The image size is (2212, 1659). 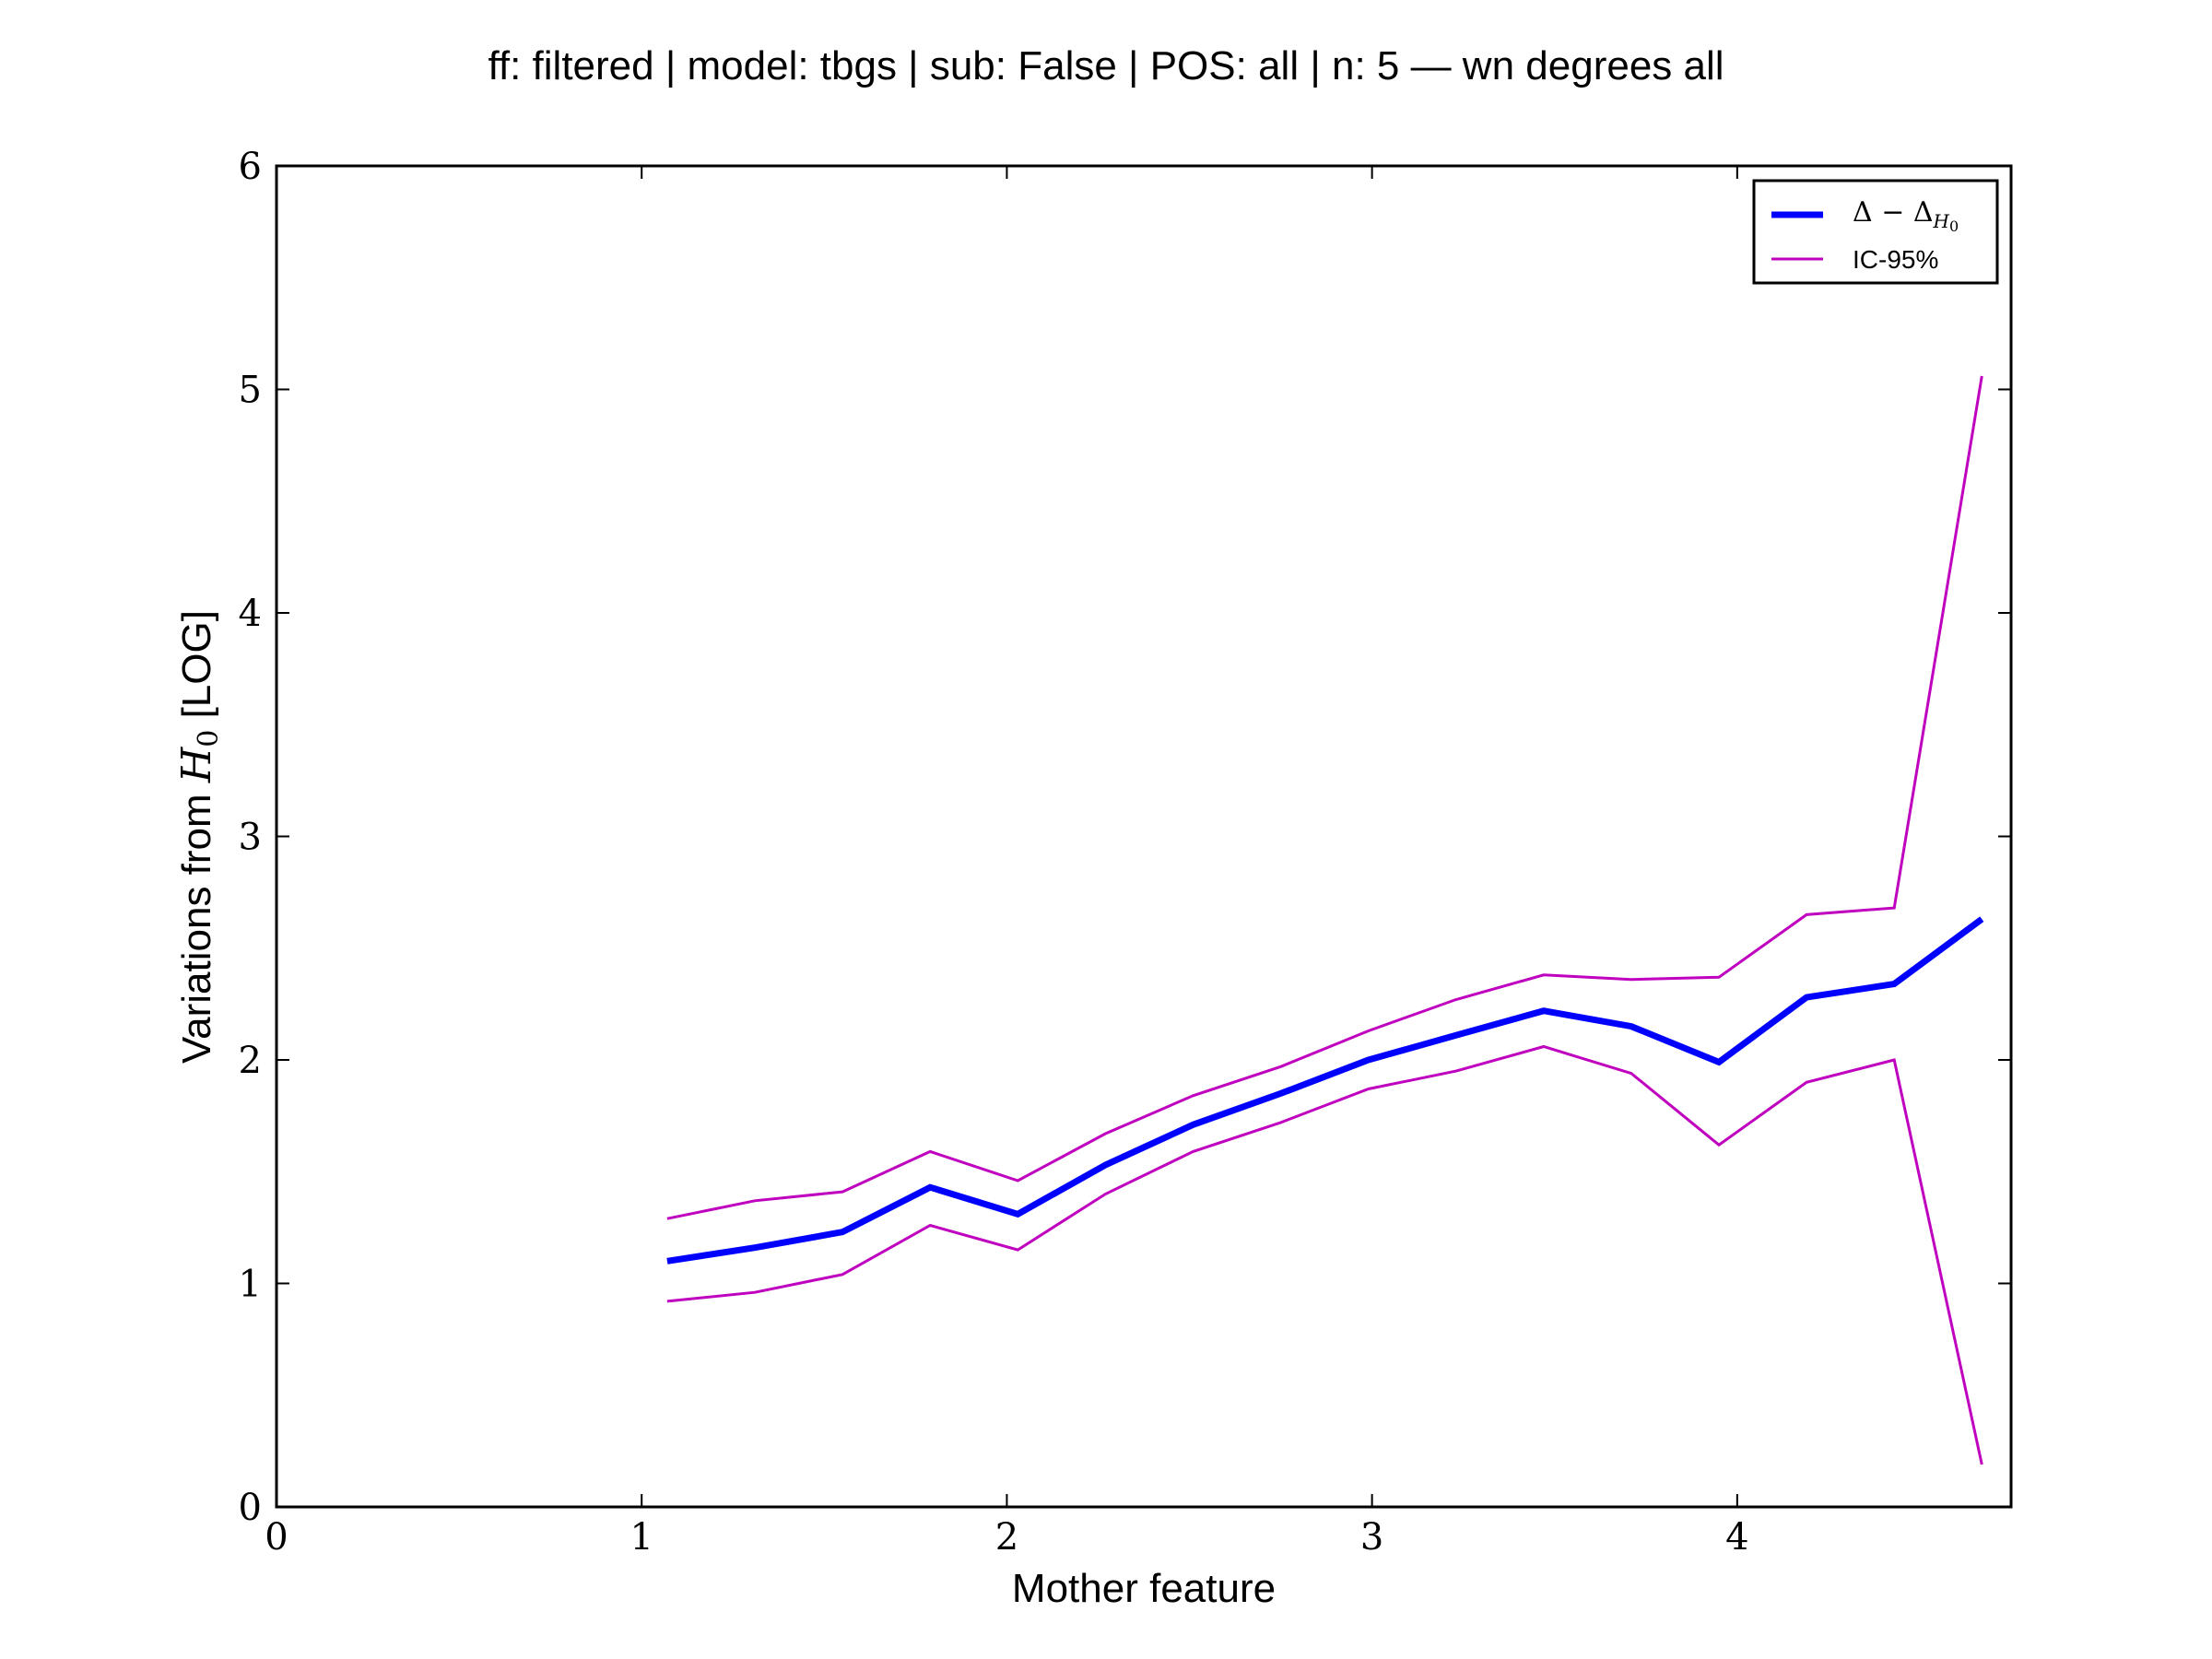 What do you see at coordinates (1893, 212) in the screenshot?
I see `legend-label-delta-main: Δ − Δ` at bounding box center [1893, 212].